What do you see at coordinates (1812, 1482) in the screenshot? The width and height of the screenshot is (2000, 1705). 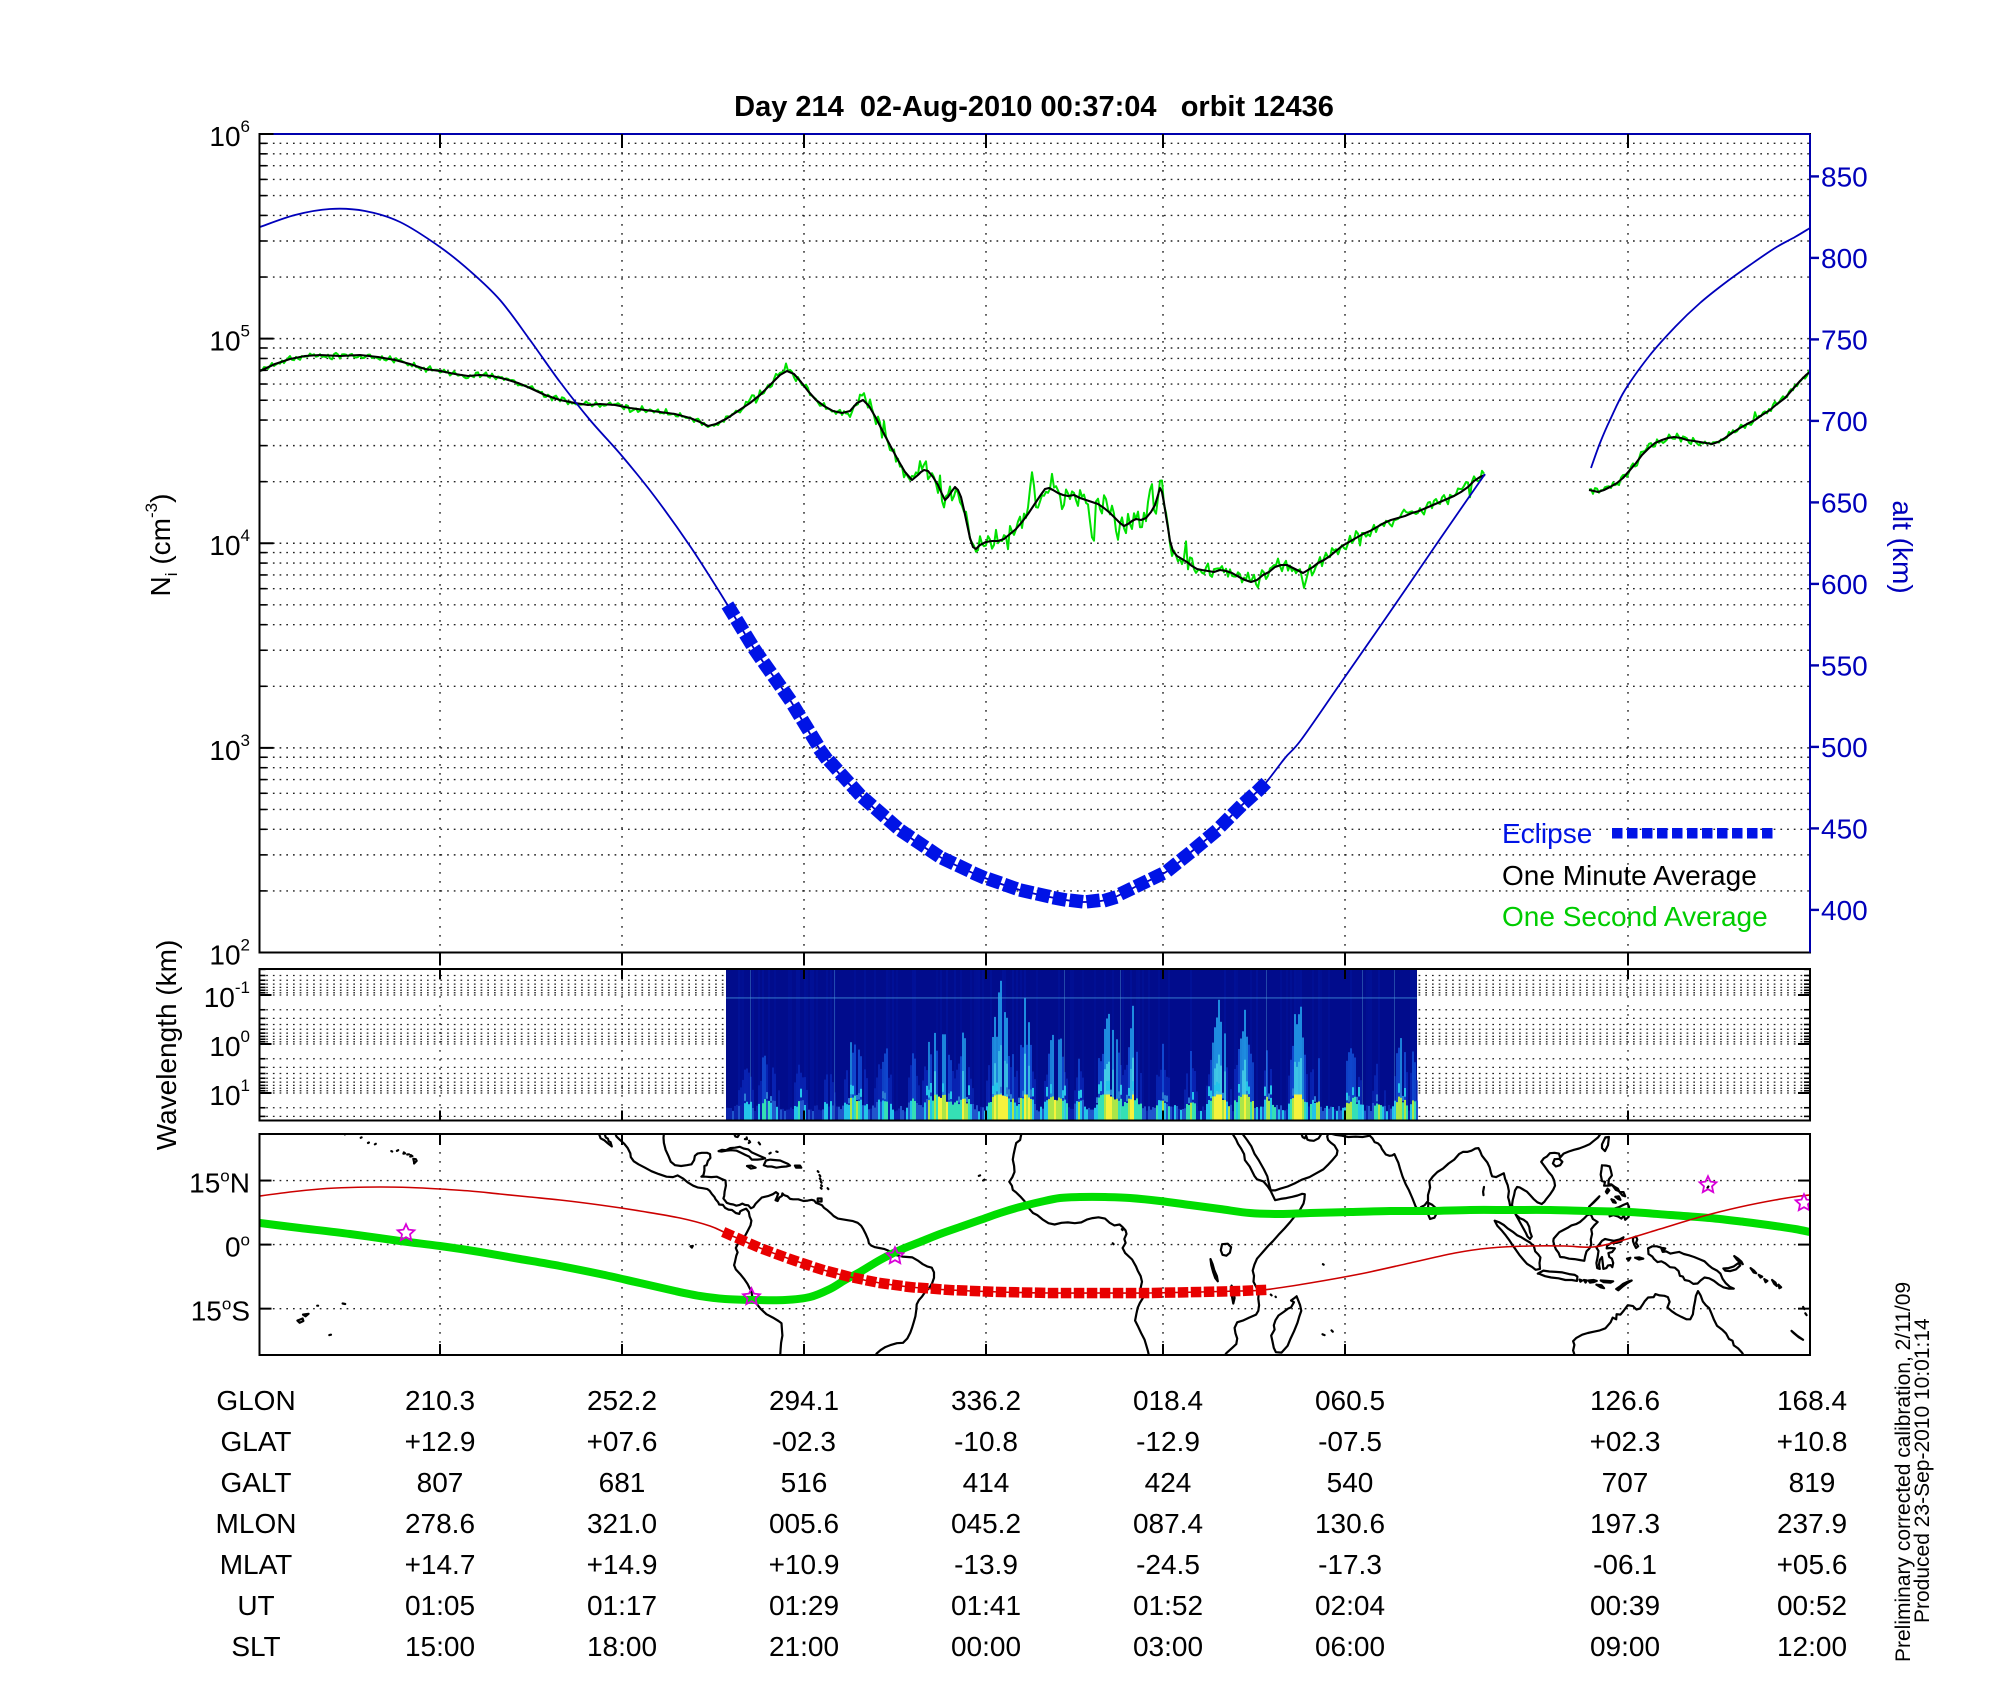 I see `svg-text: 819` at bounding box center [1812, 1482].